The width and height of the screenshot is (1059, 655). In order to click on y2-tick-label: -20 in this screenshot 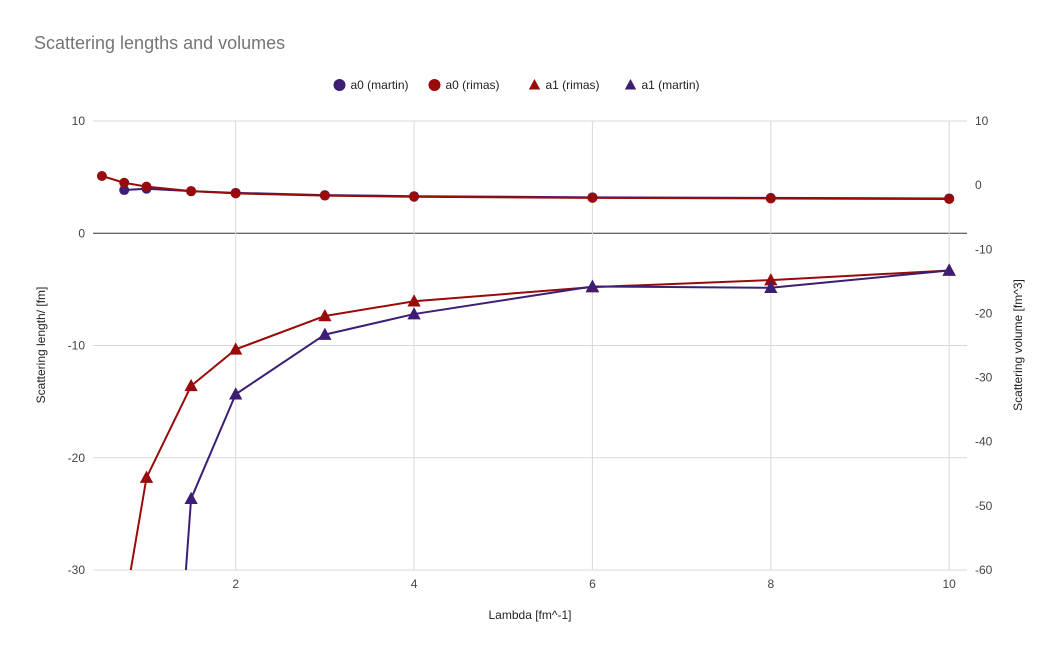, I will do `click(984, 313)`.